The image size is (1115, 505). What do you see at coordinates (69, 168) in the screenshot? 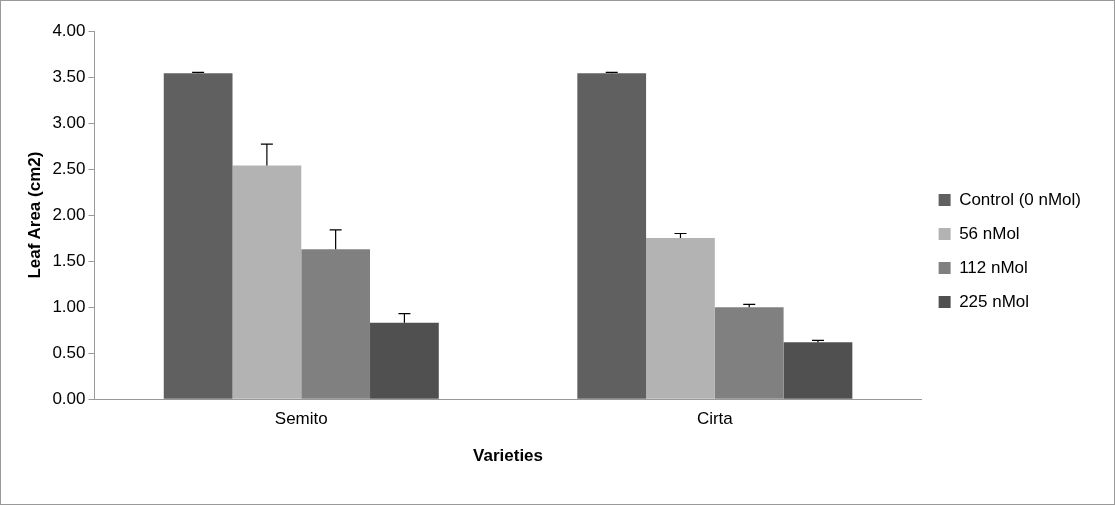
I see `y-tick-label: 2.50` at bounding box center [69, 168].